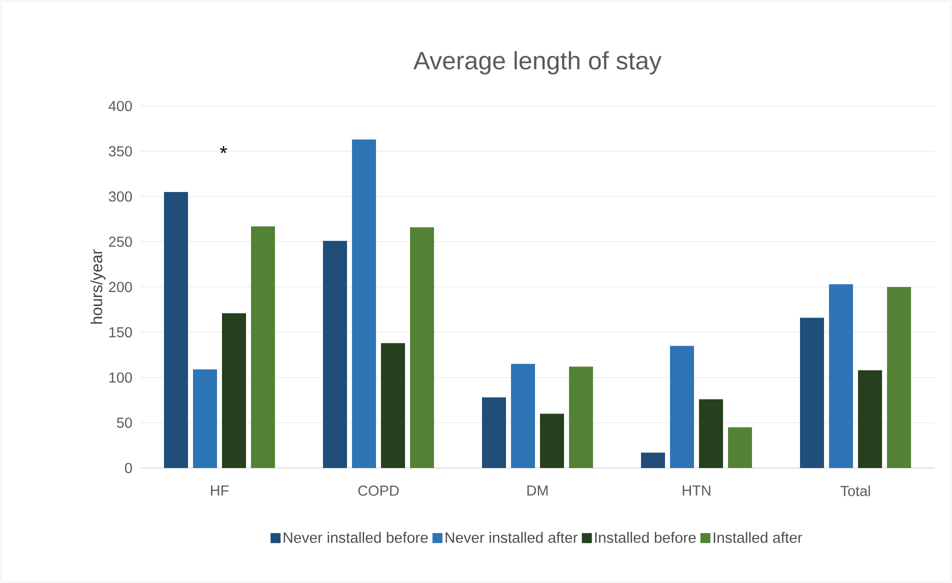  Describe the element at coordinates (356, 537) in the screenshot. I see `legend-label: Never installed before` at that location.